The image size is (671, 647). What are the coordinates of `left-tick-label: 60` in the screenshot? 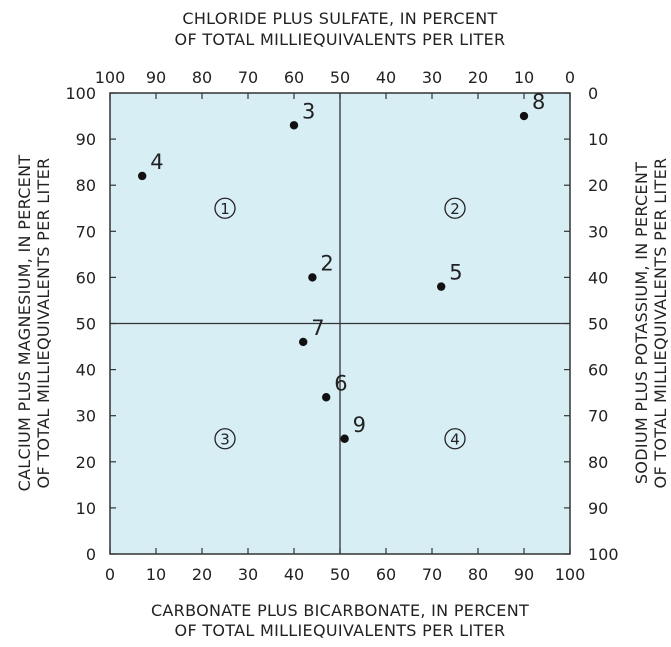 It's located at (86, 277).